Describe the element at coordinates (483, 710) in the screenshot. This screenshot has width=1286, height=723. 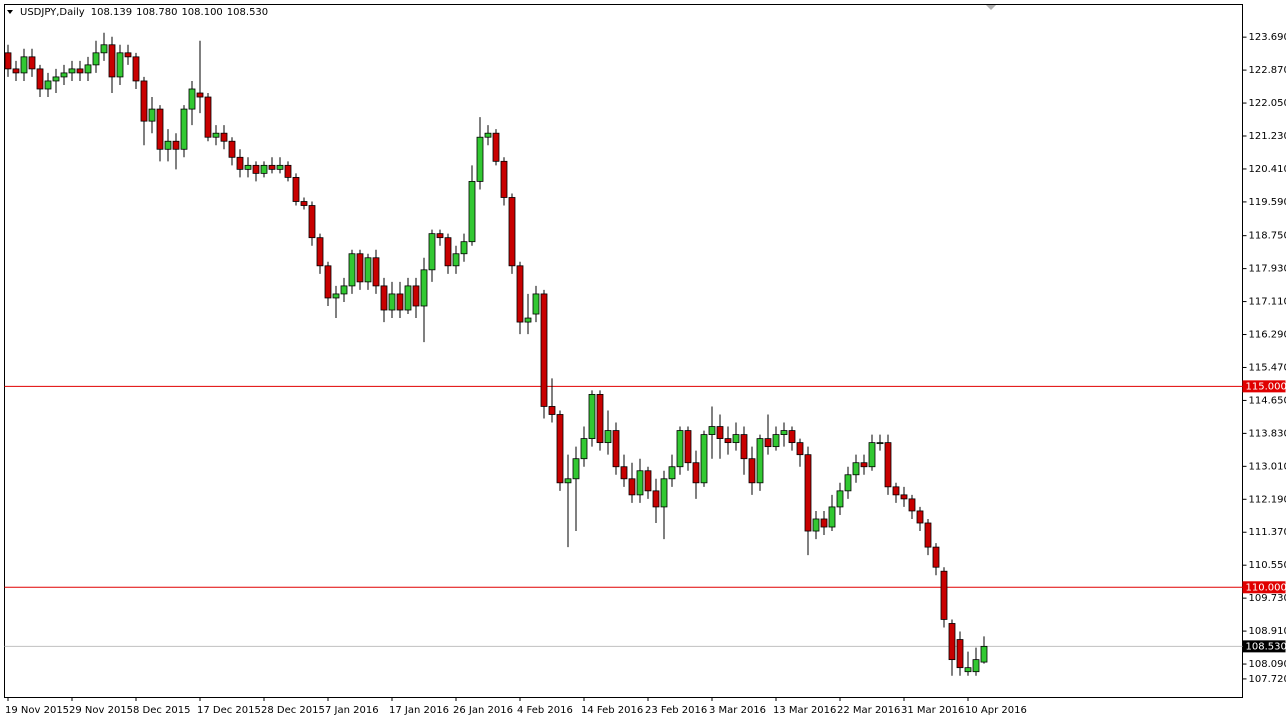
I see `x-tick-label: 26 Jan 2016` at that location.